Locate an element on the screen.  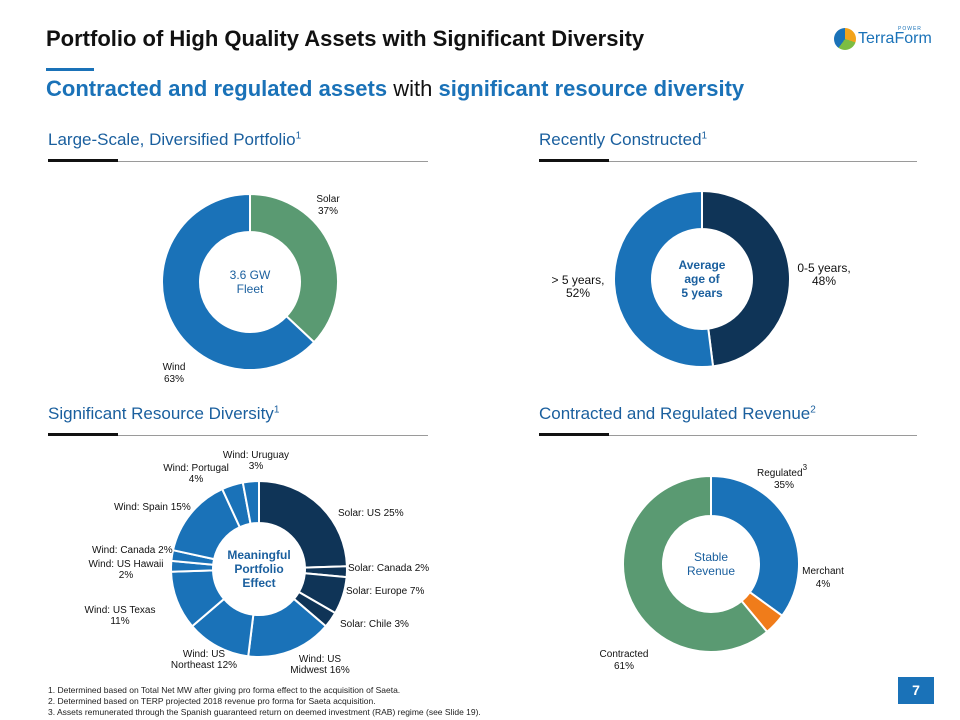
center-label-line: Meaningful is located at coordinates (258, 555).